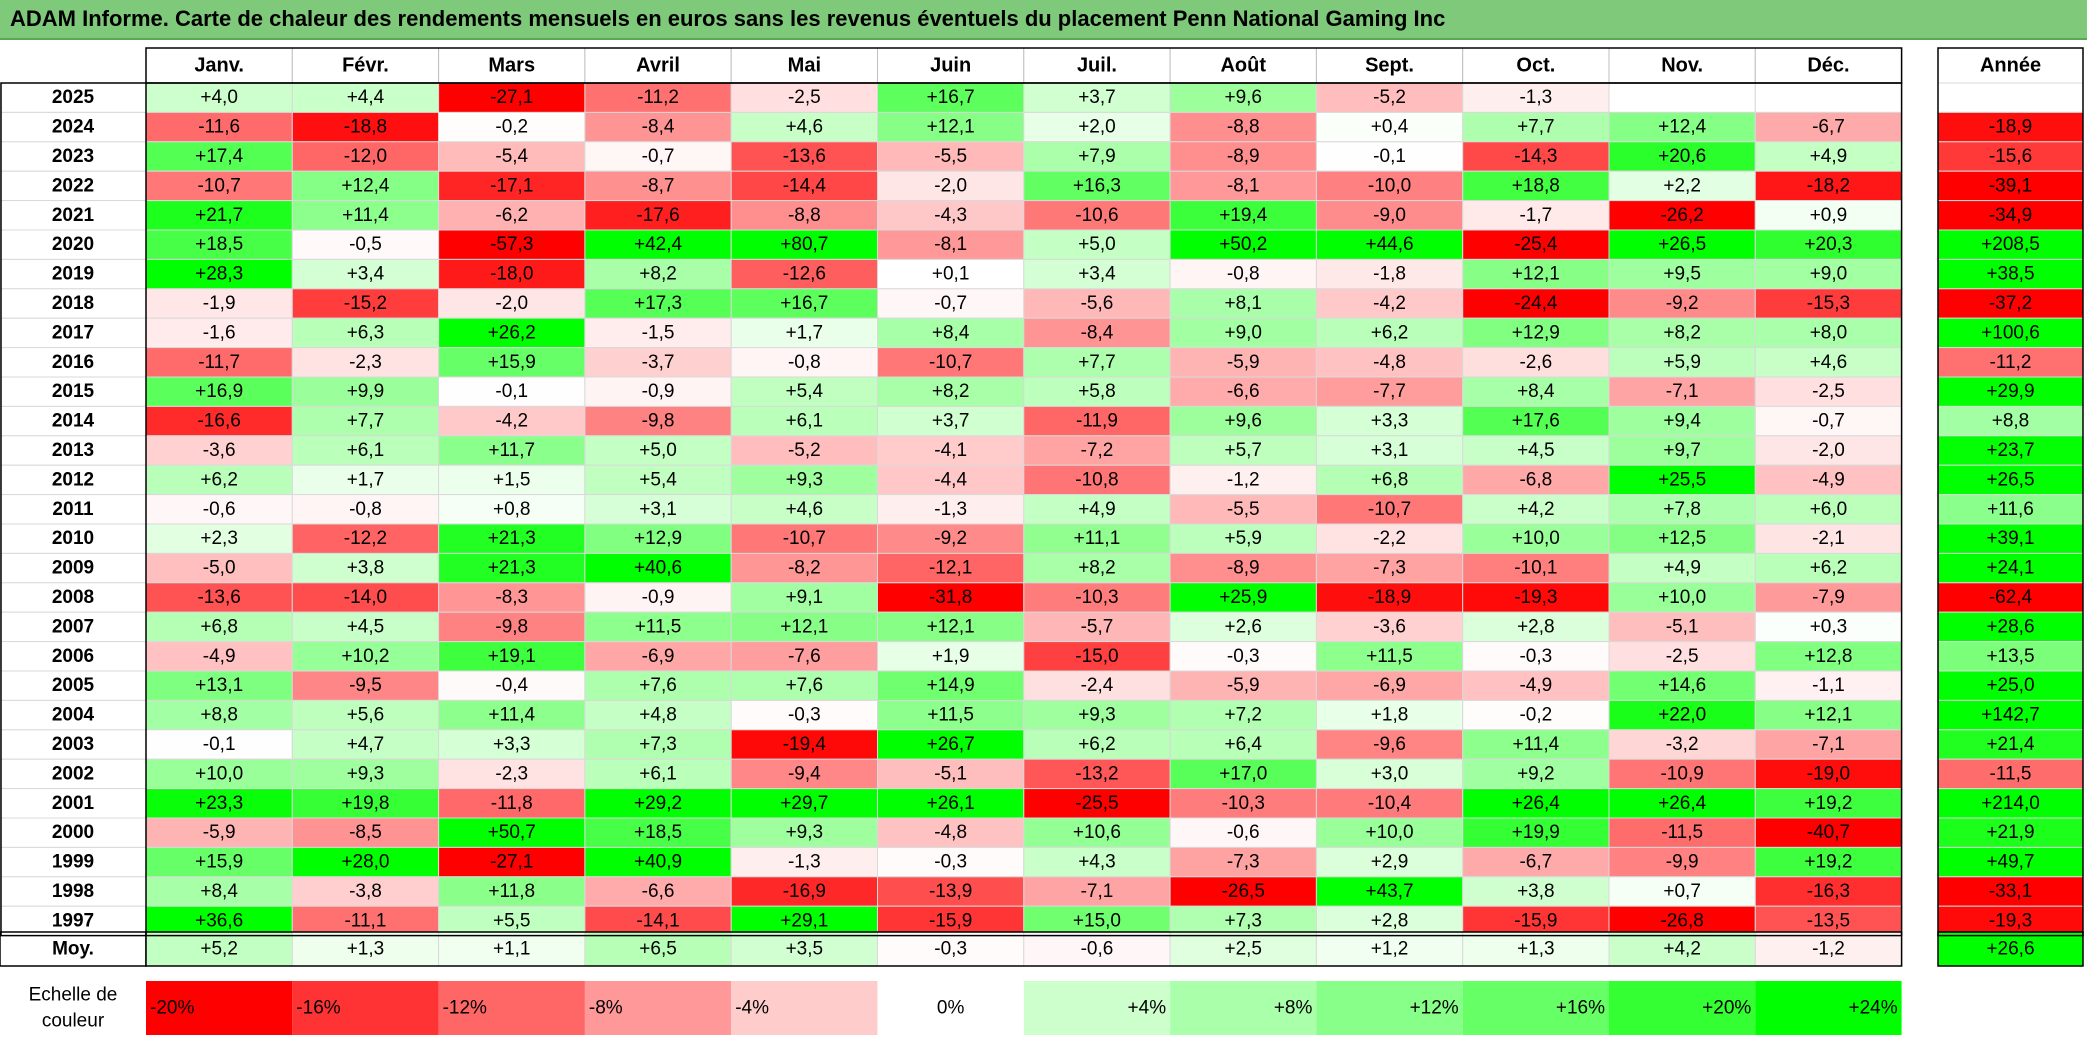 Image resolution: width=2087 pixels, height=1037 pixels. I want to click on heatmap-cell-label: +7,6, so click(658, 685).